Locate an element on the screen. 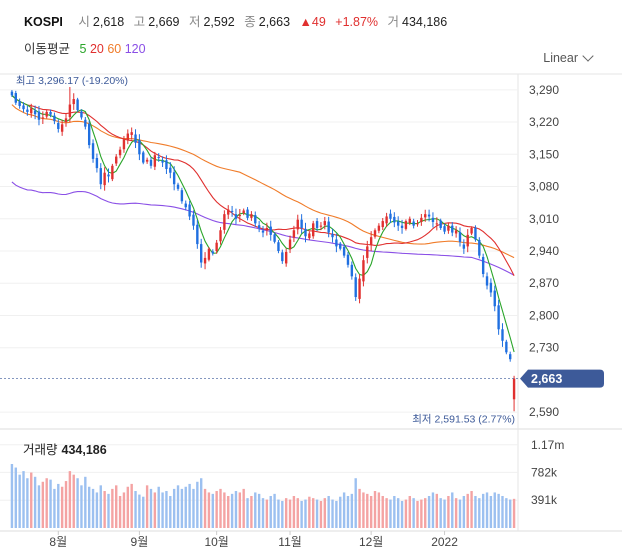  current-price-badge is located at coordinates (562, 378).